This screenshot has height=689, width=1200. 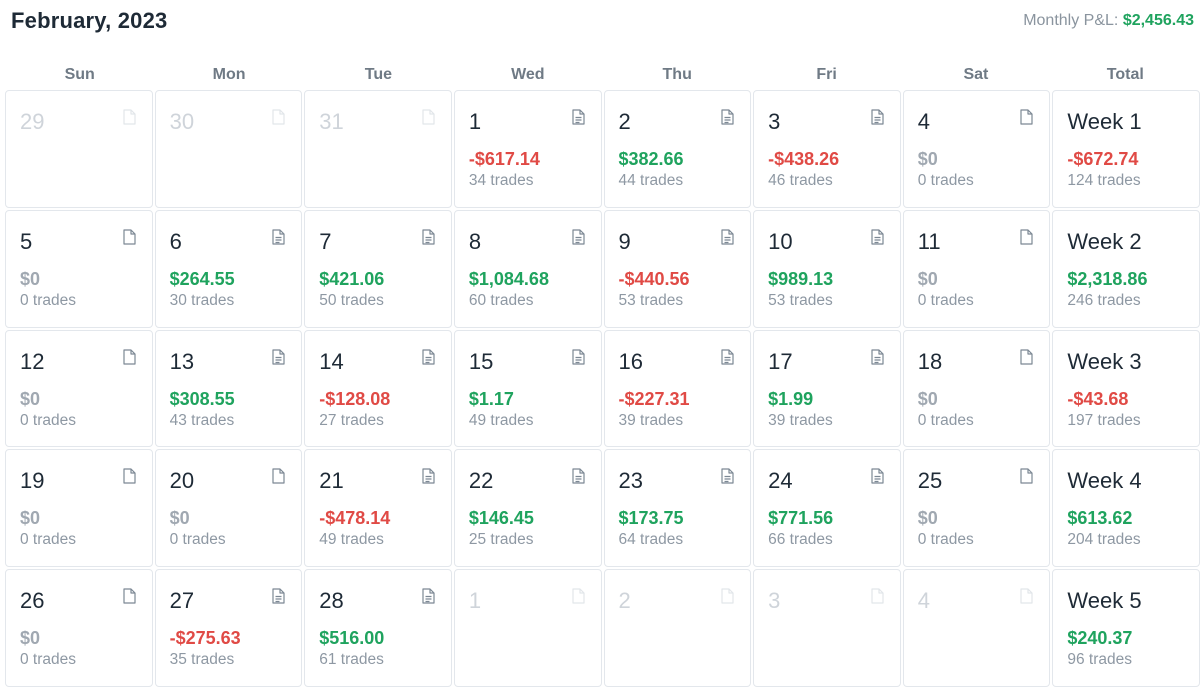 What do you see at coordinates (202, 420) in the screenshot?
I see `day-trade-count: 43 trades` at bounding box center [202, 420].